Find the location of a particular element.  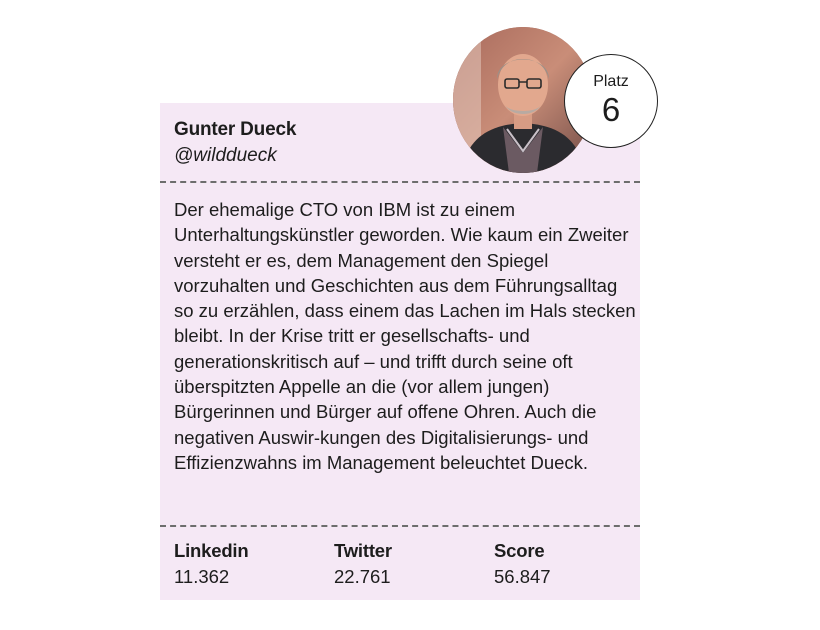

stat-value: 56.847 is located at coordinates (522, 576).